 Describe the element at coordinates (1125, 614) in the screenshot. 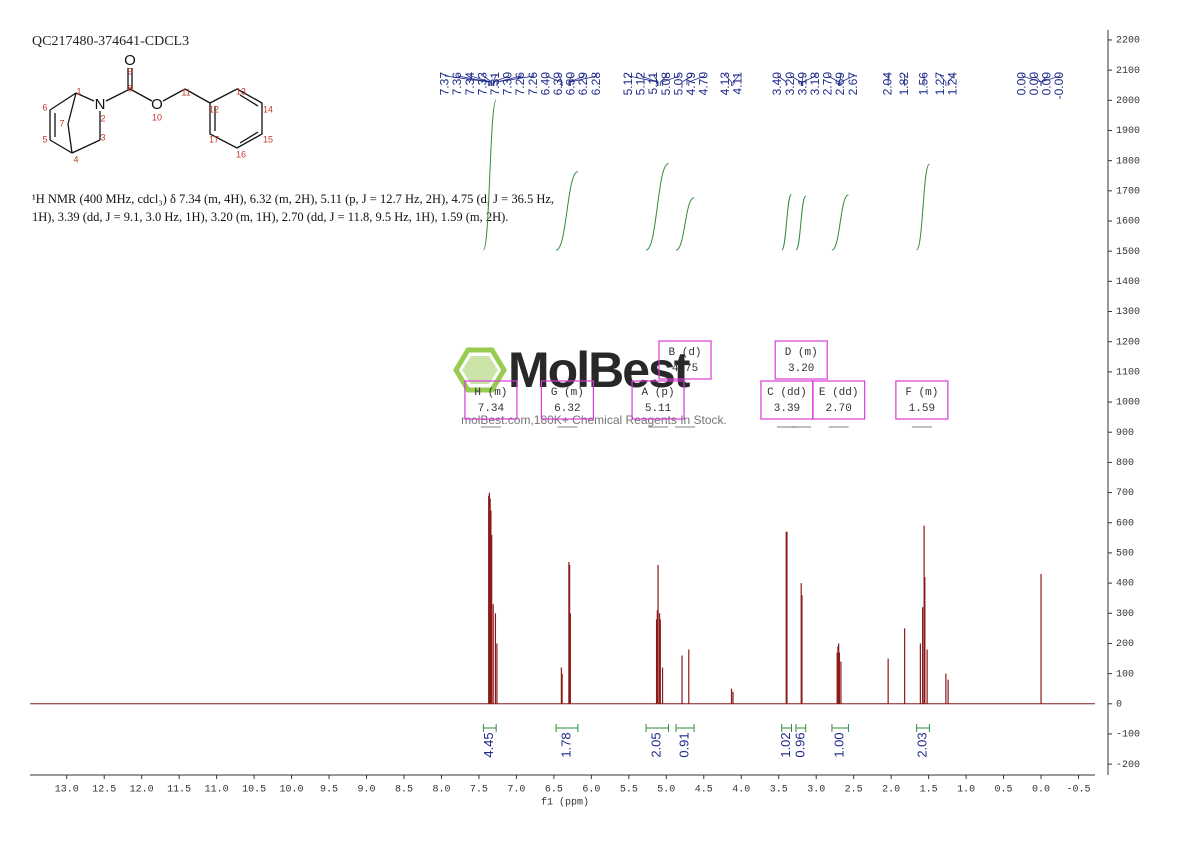

I see `y-tick-label: 300` at that location.